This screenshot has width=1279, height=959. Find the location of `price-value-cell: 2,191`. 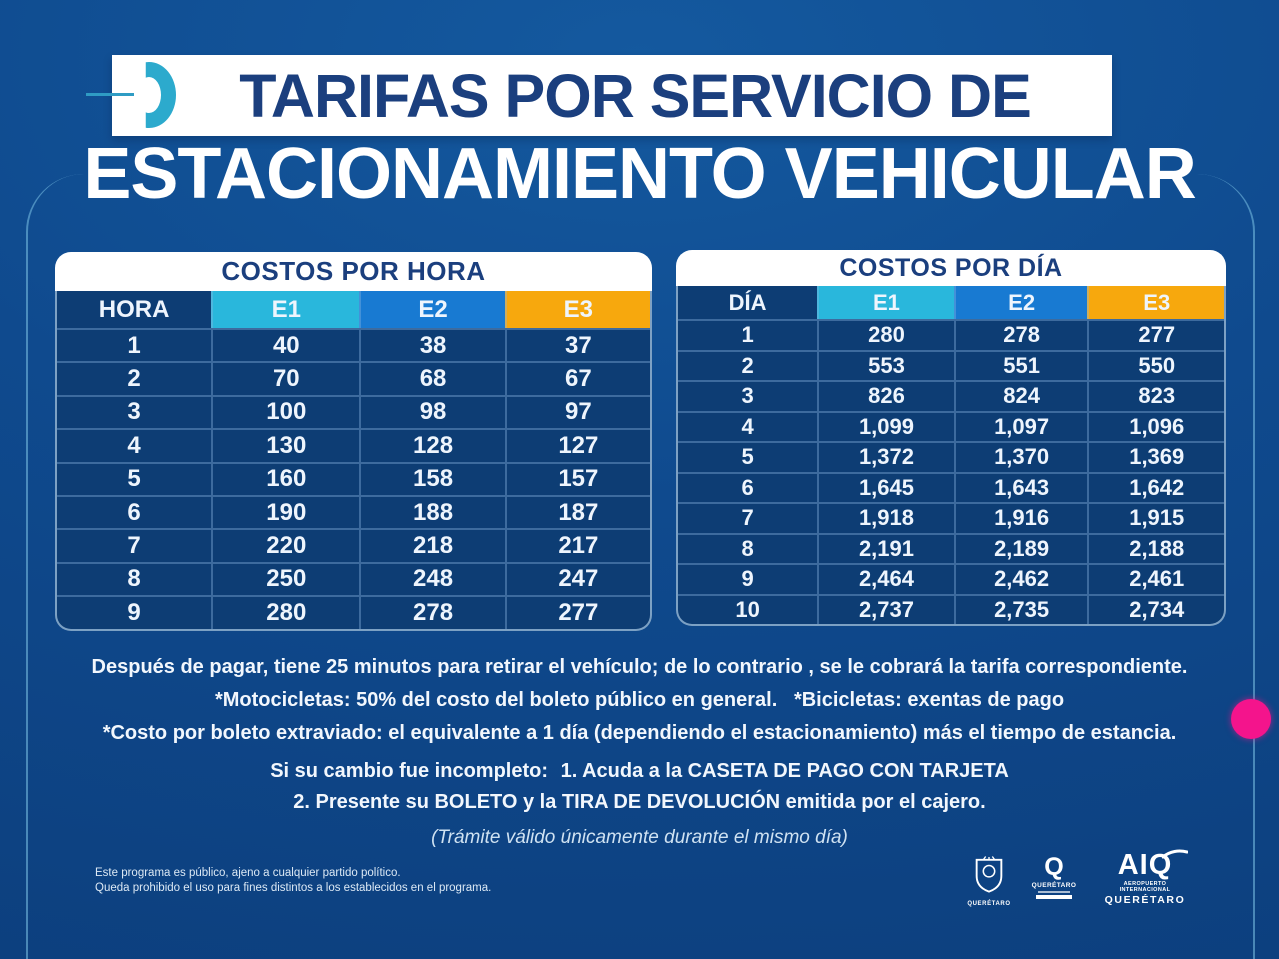

price-value-cell: 2,191 is located at coordinates (885, 547).